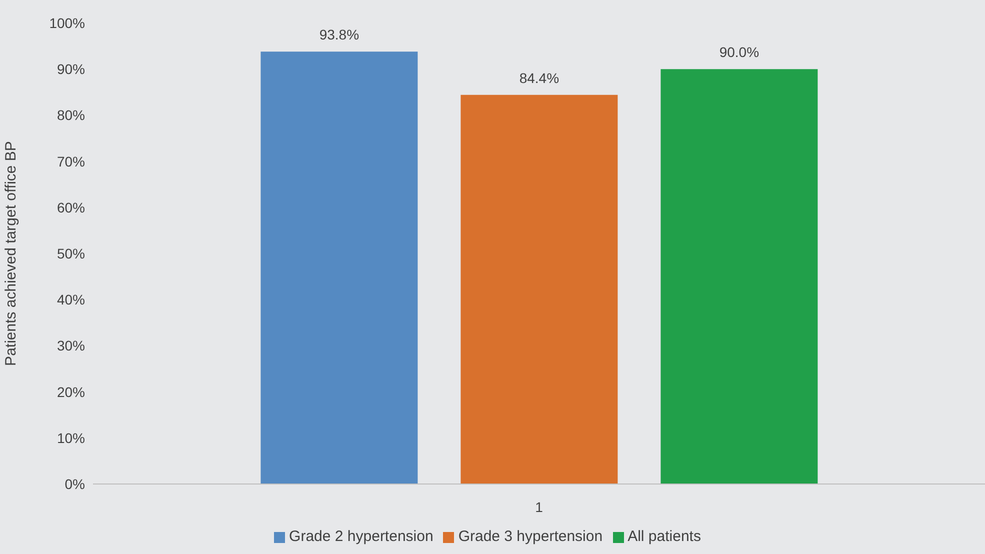 This screenshot has height=554, width=985. Describe the element at coordinates (539, 506) in the screenshot. I see `x-tick-label: 1` at that location.